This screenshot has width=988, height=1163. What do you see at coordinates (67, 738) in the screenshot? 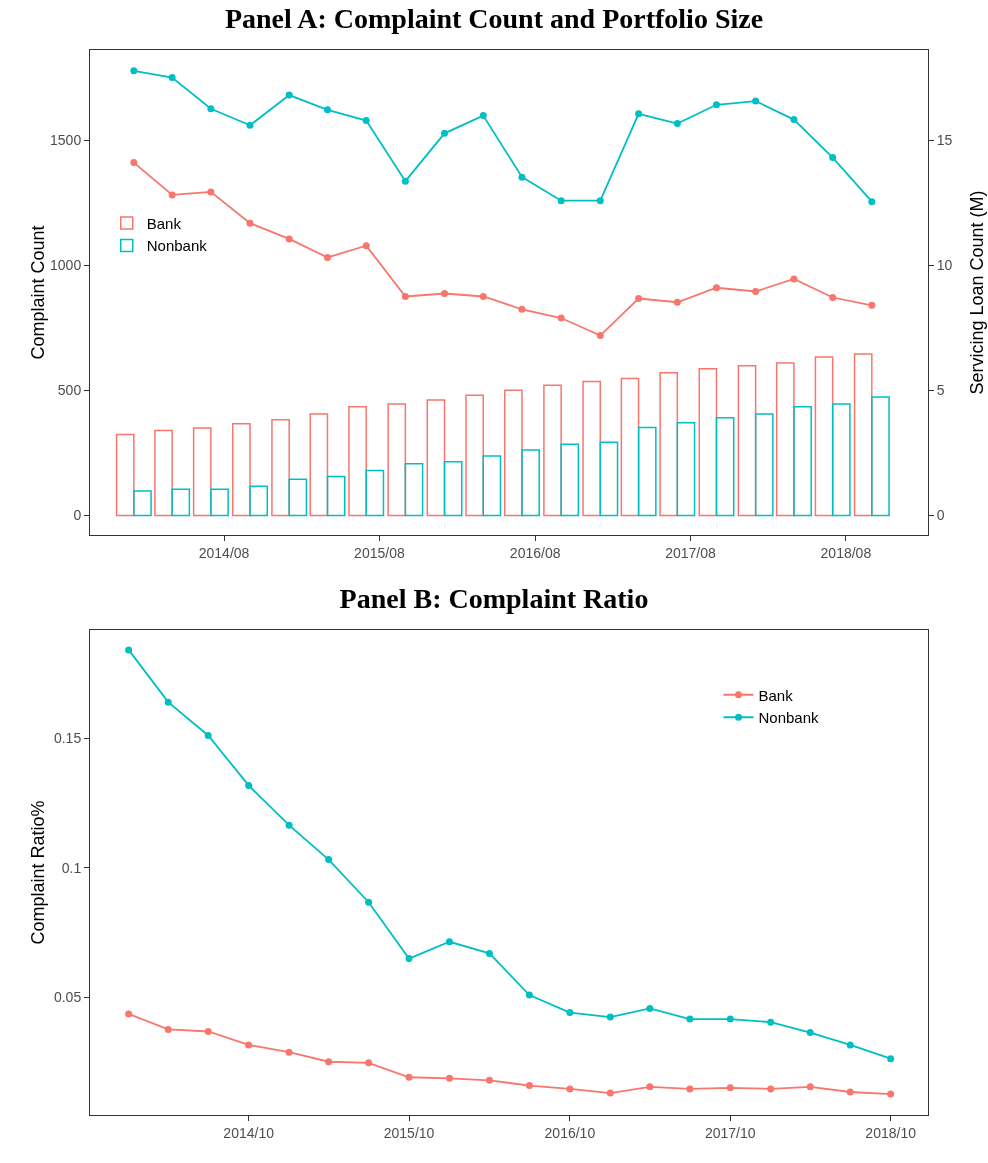
I see `y-tick-label: 0.15` at bounding box center [67, 738].